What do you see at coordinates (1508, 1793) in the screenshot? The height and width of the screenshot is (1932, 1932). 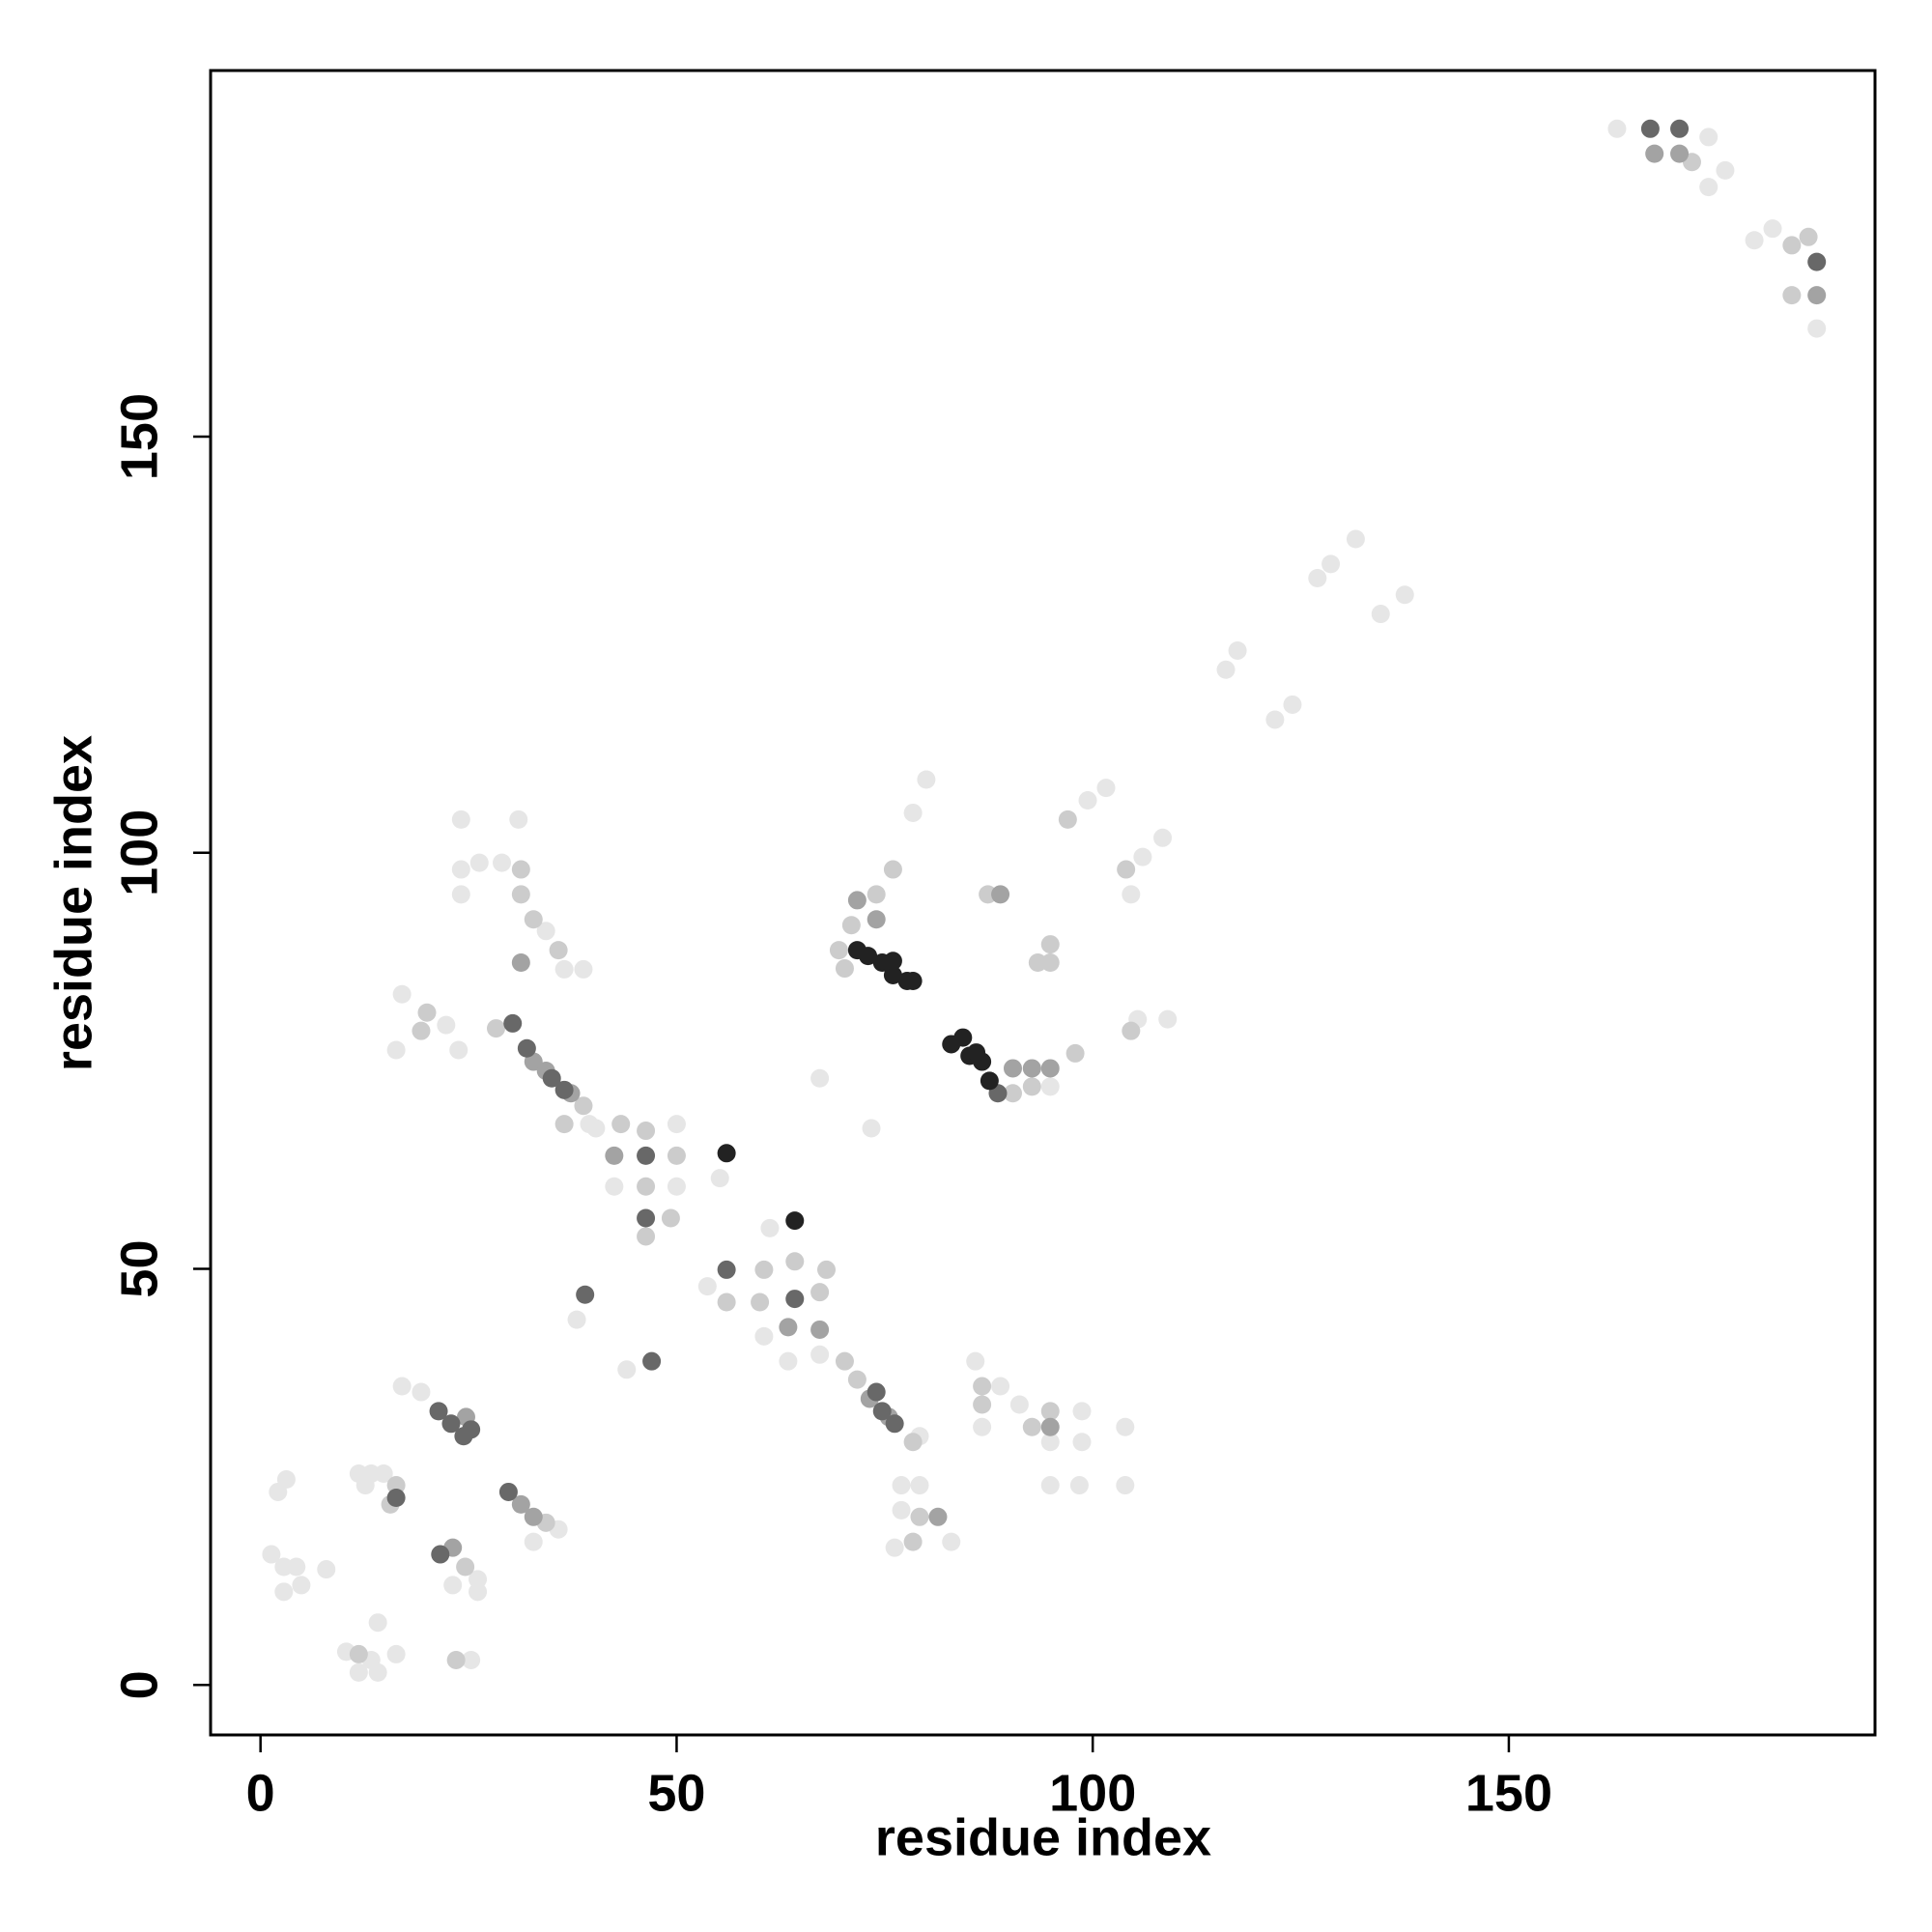 I see `x-tick-label: 150` at bounding box center [1508, 1793].